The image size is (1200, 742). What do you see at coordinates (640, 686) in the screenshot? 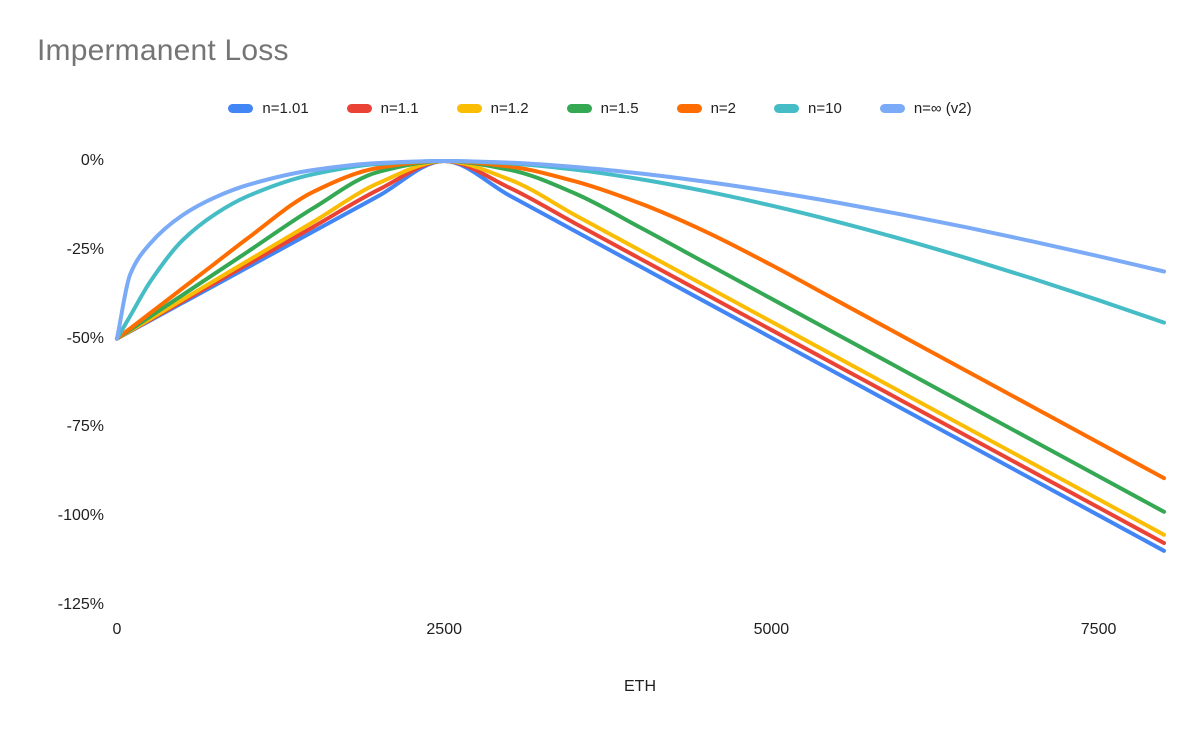
I see `x-axis-title: ETH` at bounding box center [640, 686].